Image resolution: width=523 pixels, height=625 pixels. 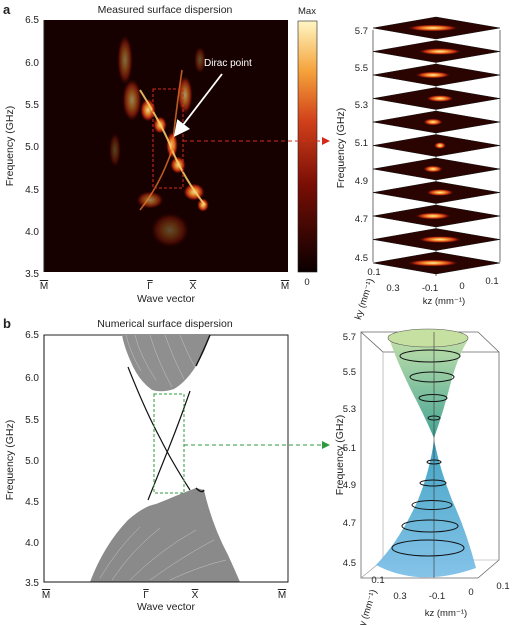 What do you see at coordinates (169, 443) in the screenshot?
I see `dirac-region-box-b` at bounding box center [169, 443].